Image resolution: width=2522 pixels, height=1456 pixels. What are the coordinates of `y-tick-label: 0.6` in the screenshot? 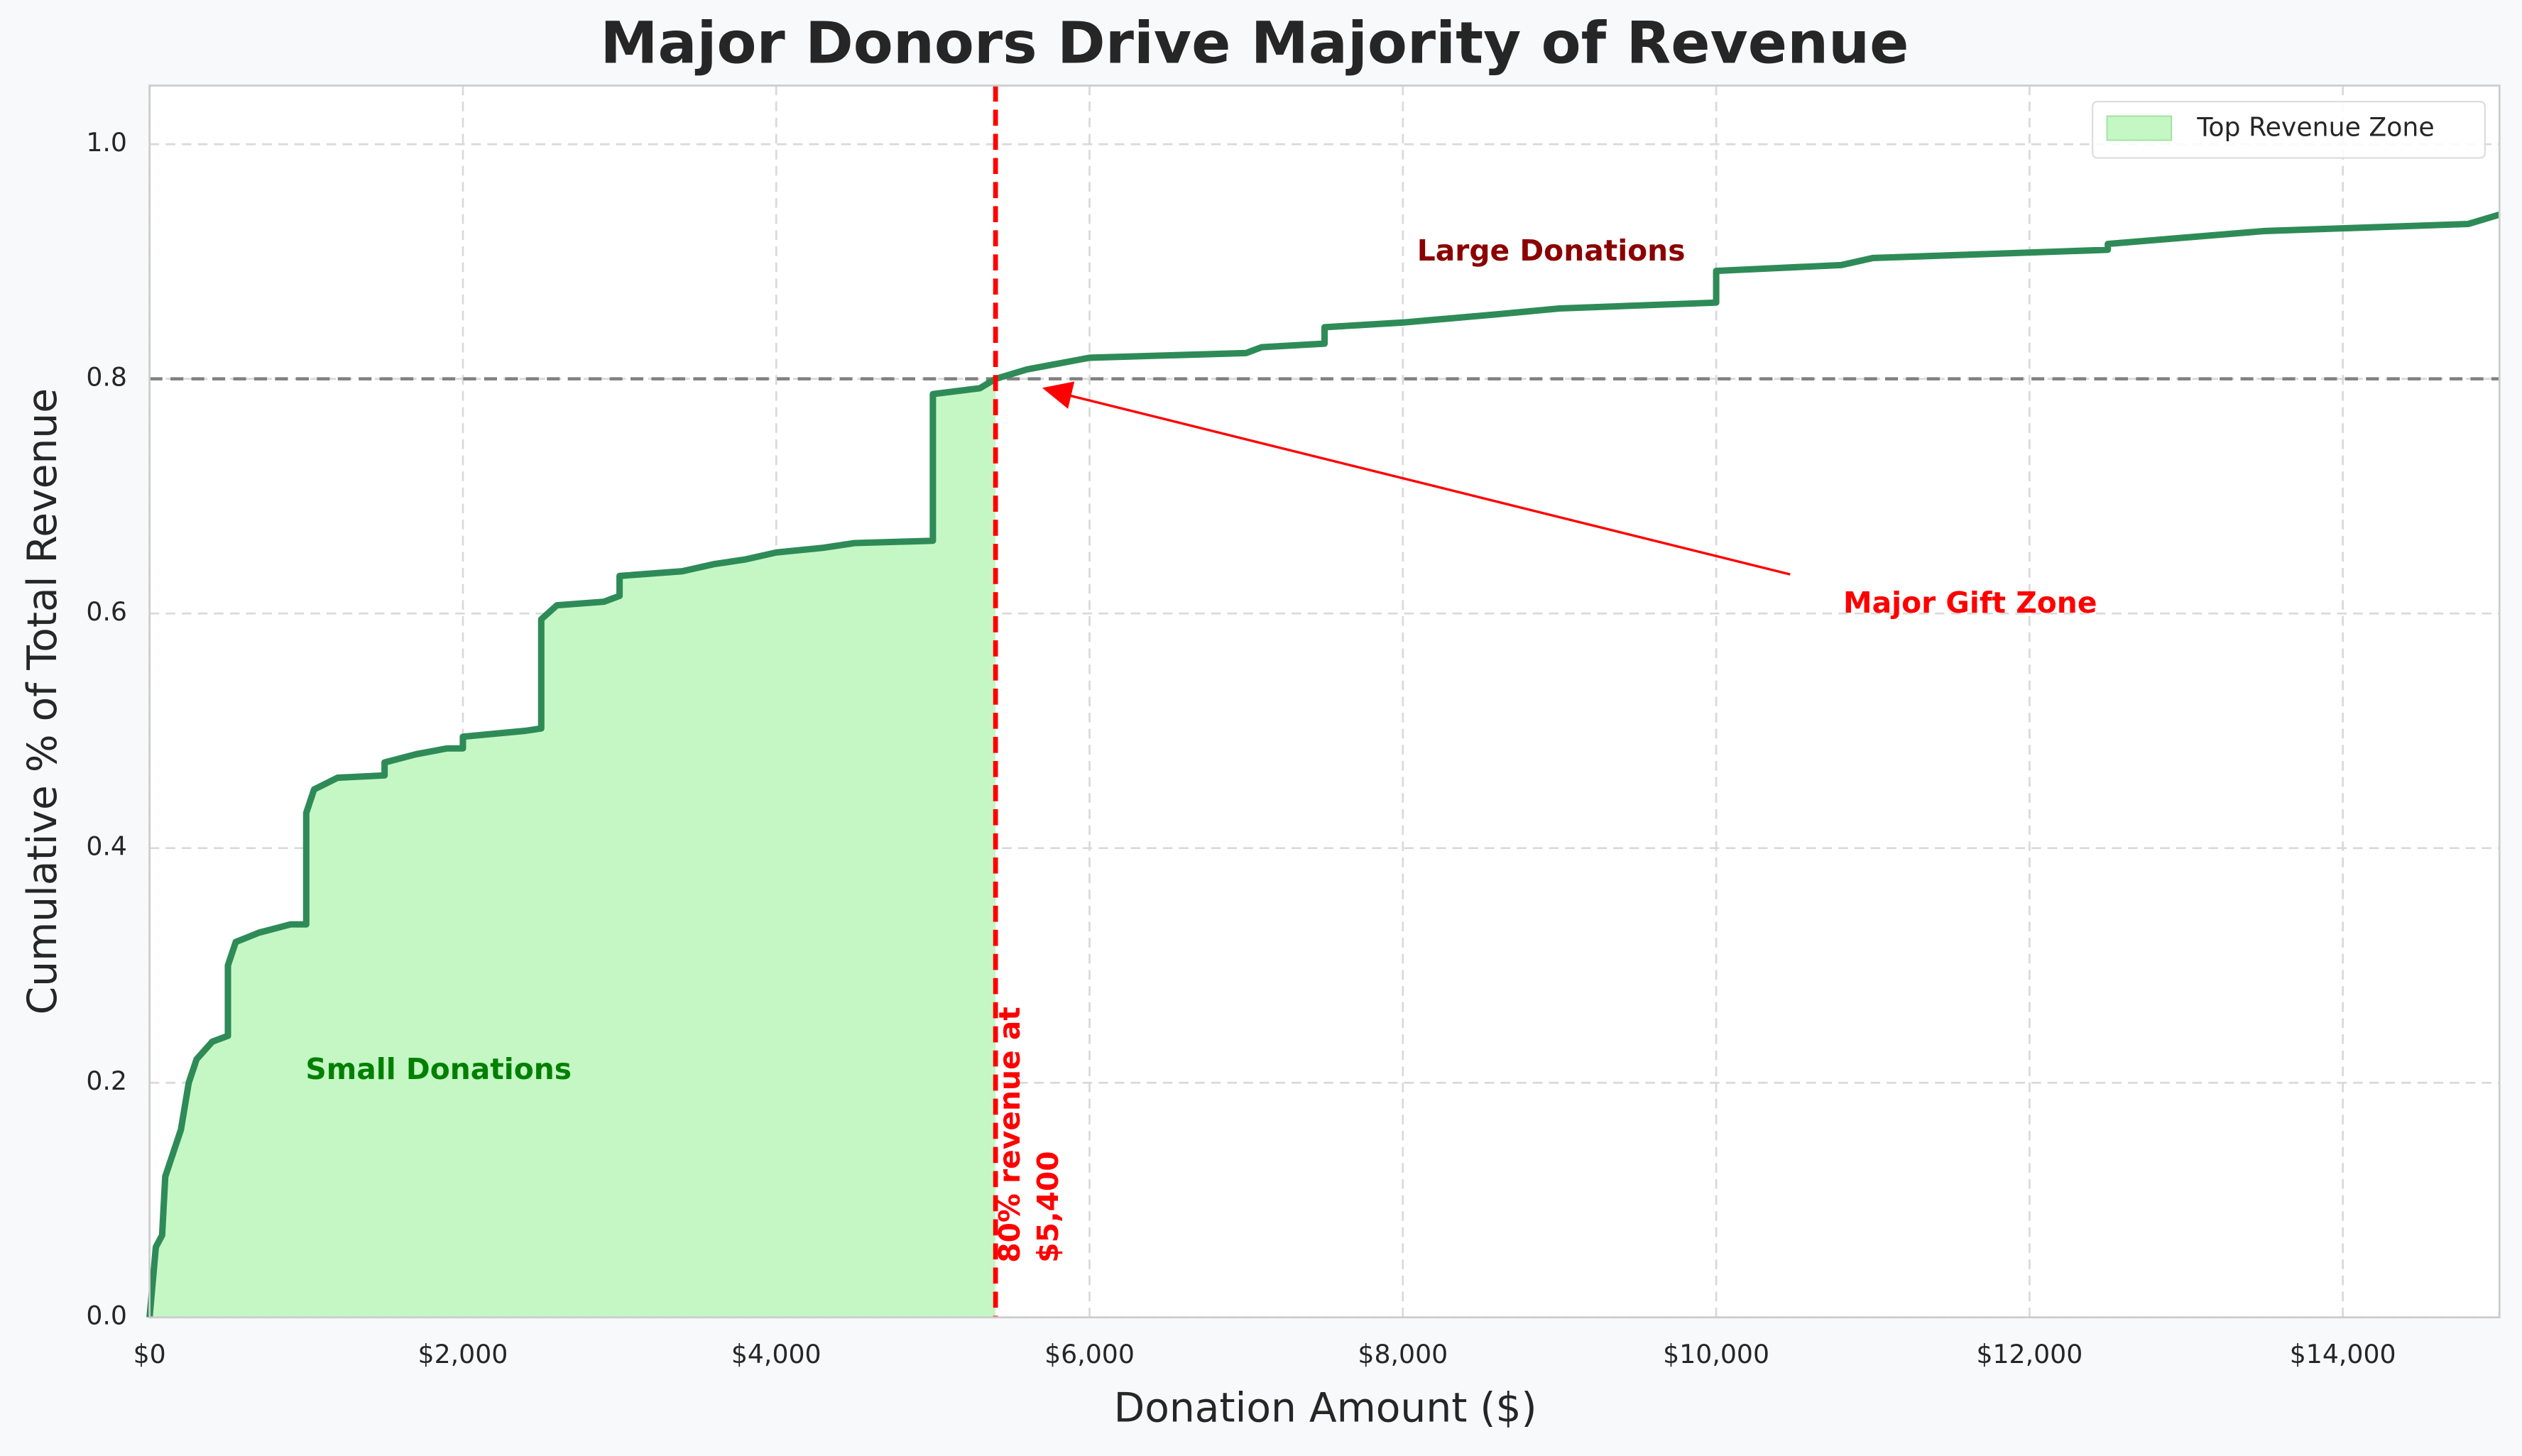 It's located at (106, 612).